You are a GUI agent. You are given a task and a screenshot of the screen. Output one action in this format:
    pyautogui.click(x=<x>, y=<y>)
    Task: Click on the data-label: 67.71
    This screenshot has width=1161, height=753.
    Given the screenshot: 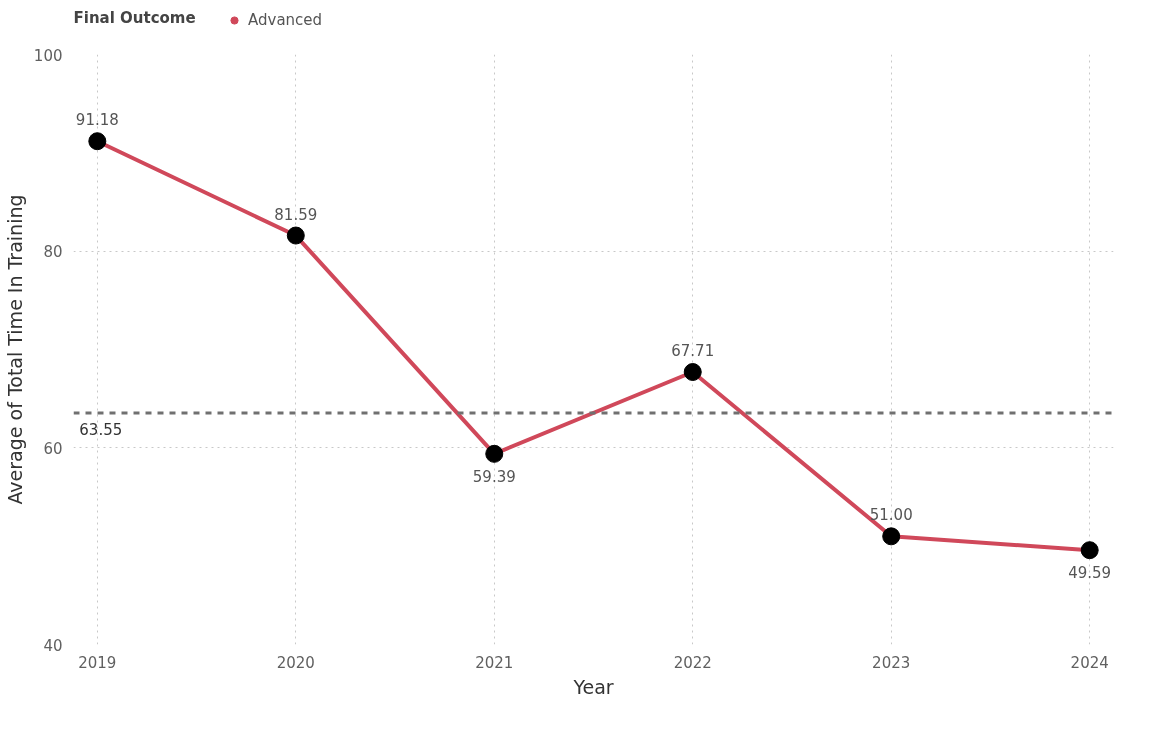 What is the action you would take?
    pyautogui.click(x=693, y=351)
    